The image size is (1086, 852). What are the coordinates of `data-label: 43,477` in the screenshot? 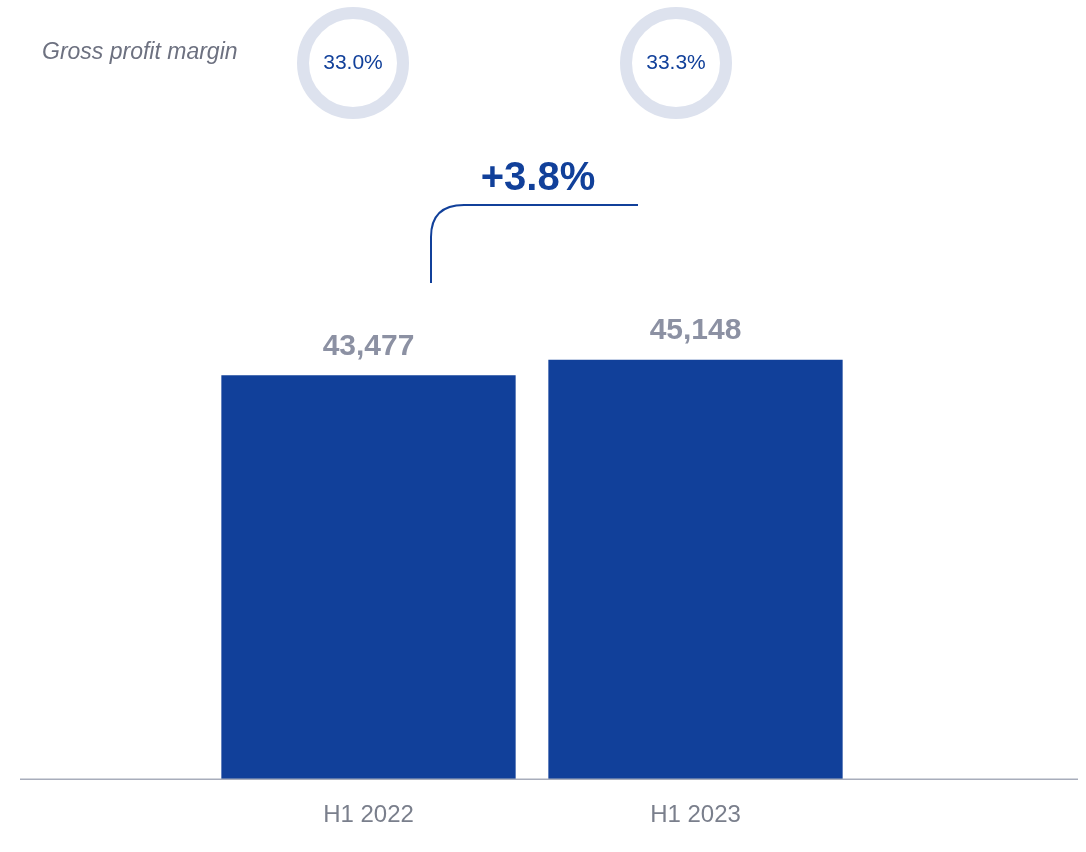 It's located at (368, 344).